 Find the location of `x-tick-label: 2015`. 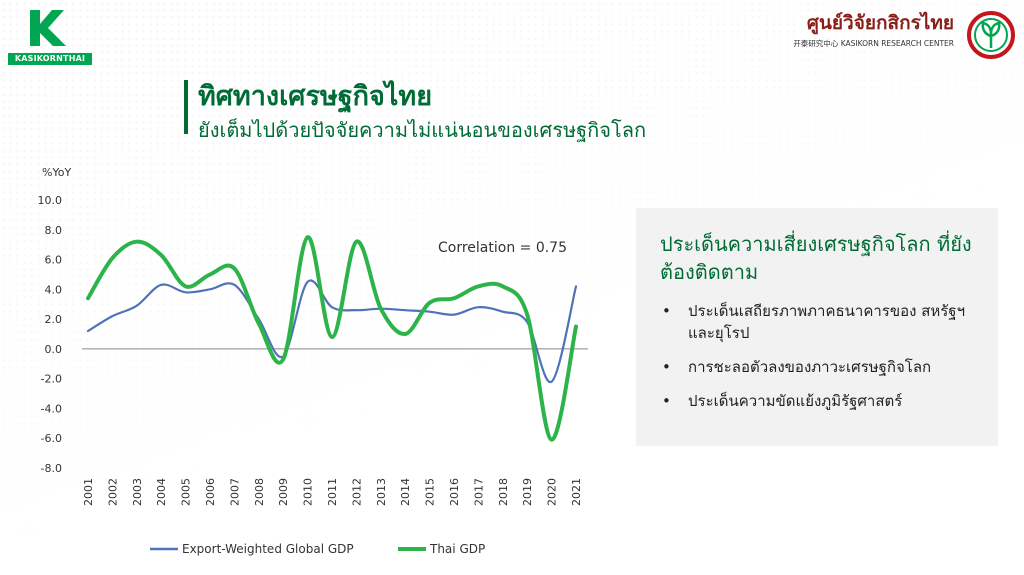

x-tick-label: 2015 is located at coordinates (430, 492).